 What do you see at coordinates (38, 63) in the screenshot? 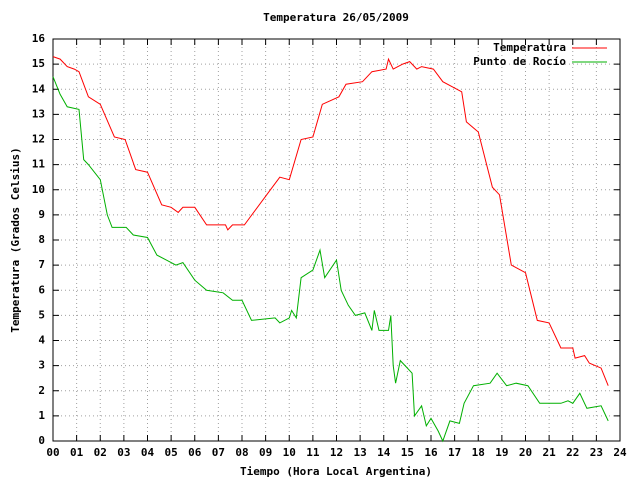
I see `y-tick-label: 15` at bounding box center [38, 63].